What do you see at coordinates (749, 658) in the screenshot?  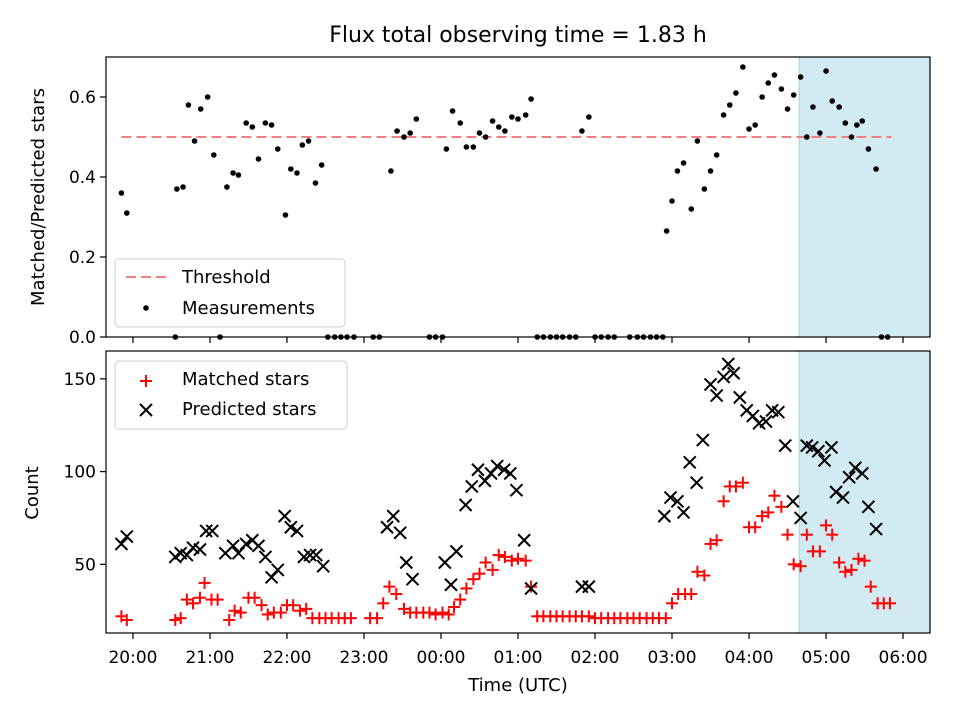 I see `x-tick-label: 04:00` at bounding box center [749, 658].